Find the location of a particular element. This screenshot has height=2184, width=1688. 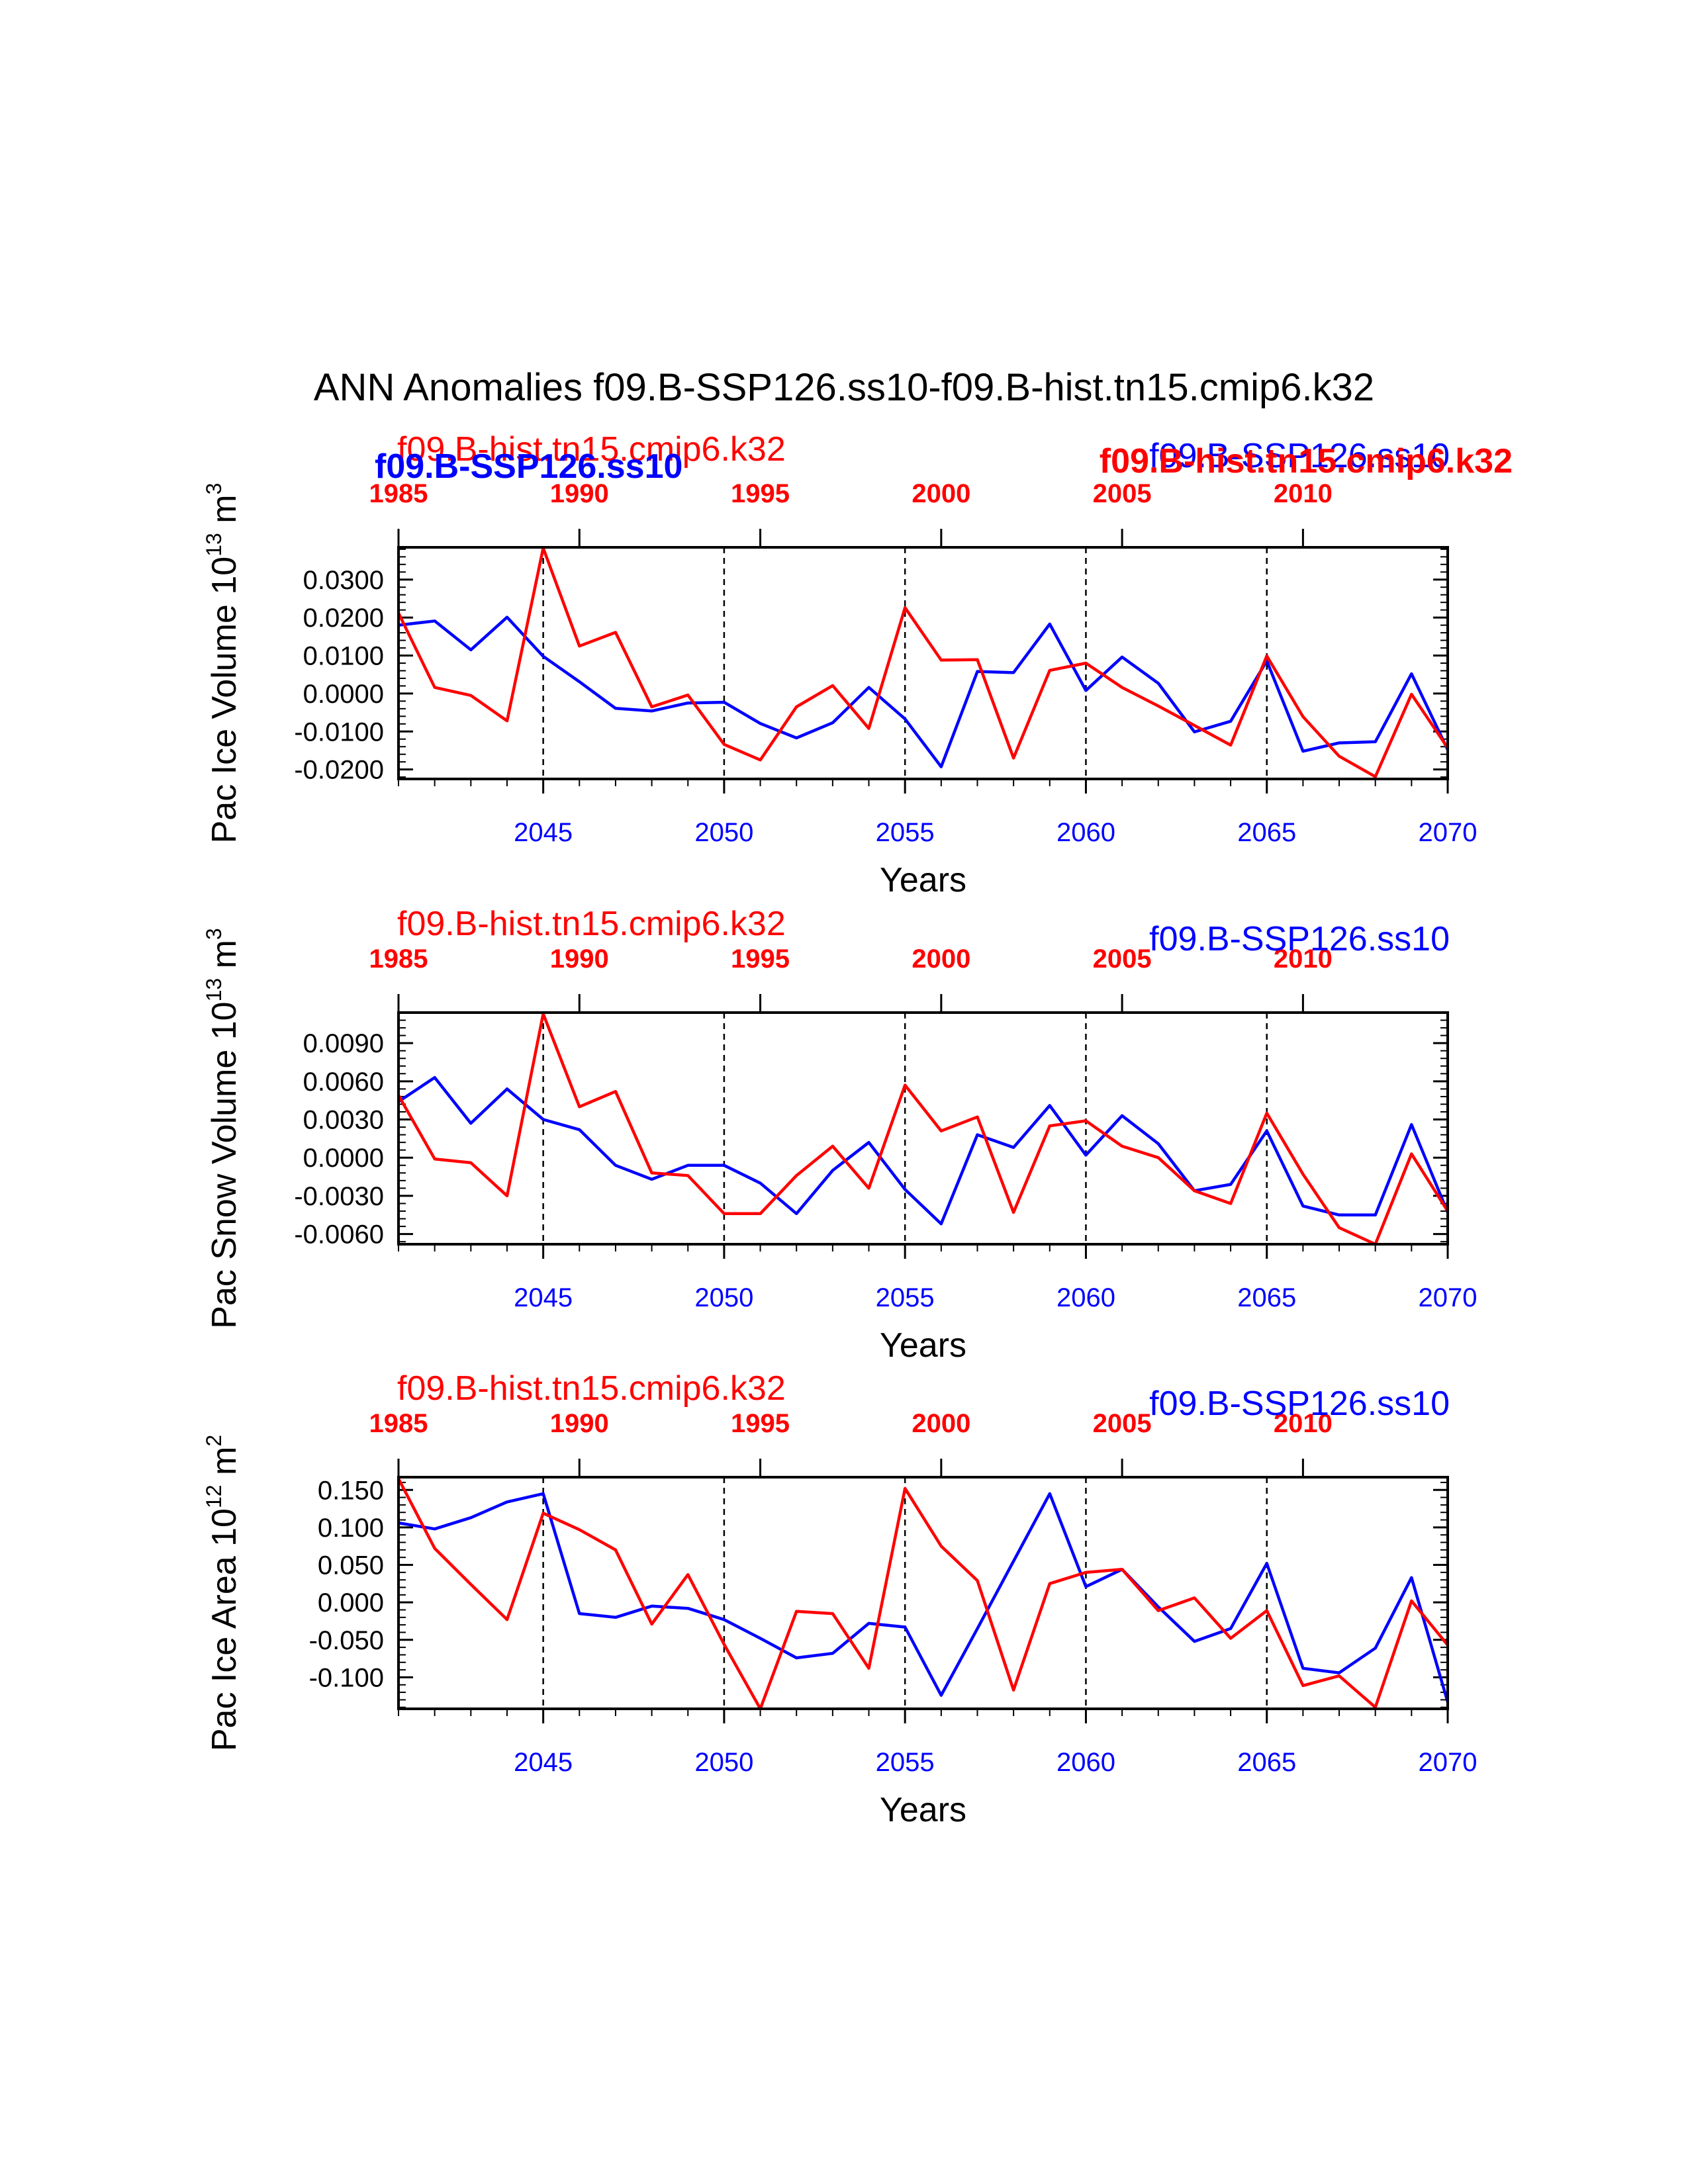

y-axis-label: Pac Snow Volume 1013 m3 is located at coordinates (223, 1128).